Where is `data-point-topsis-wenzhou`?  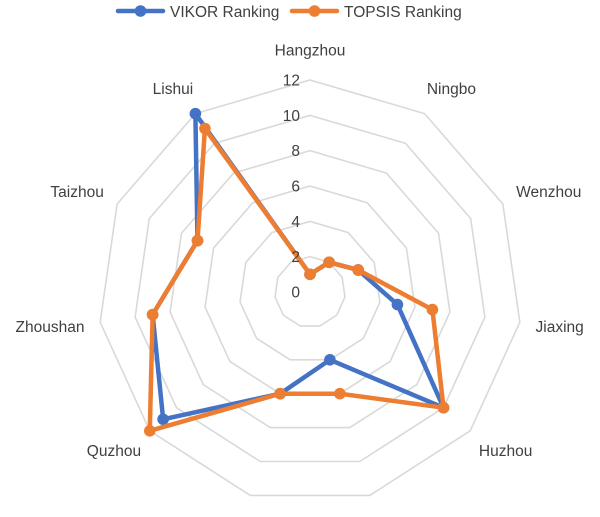
data-point-topsis-wenzhou is located at coordinates (358, 270).